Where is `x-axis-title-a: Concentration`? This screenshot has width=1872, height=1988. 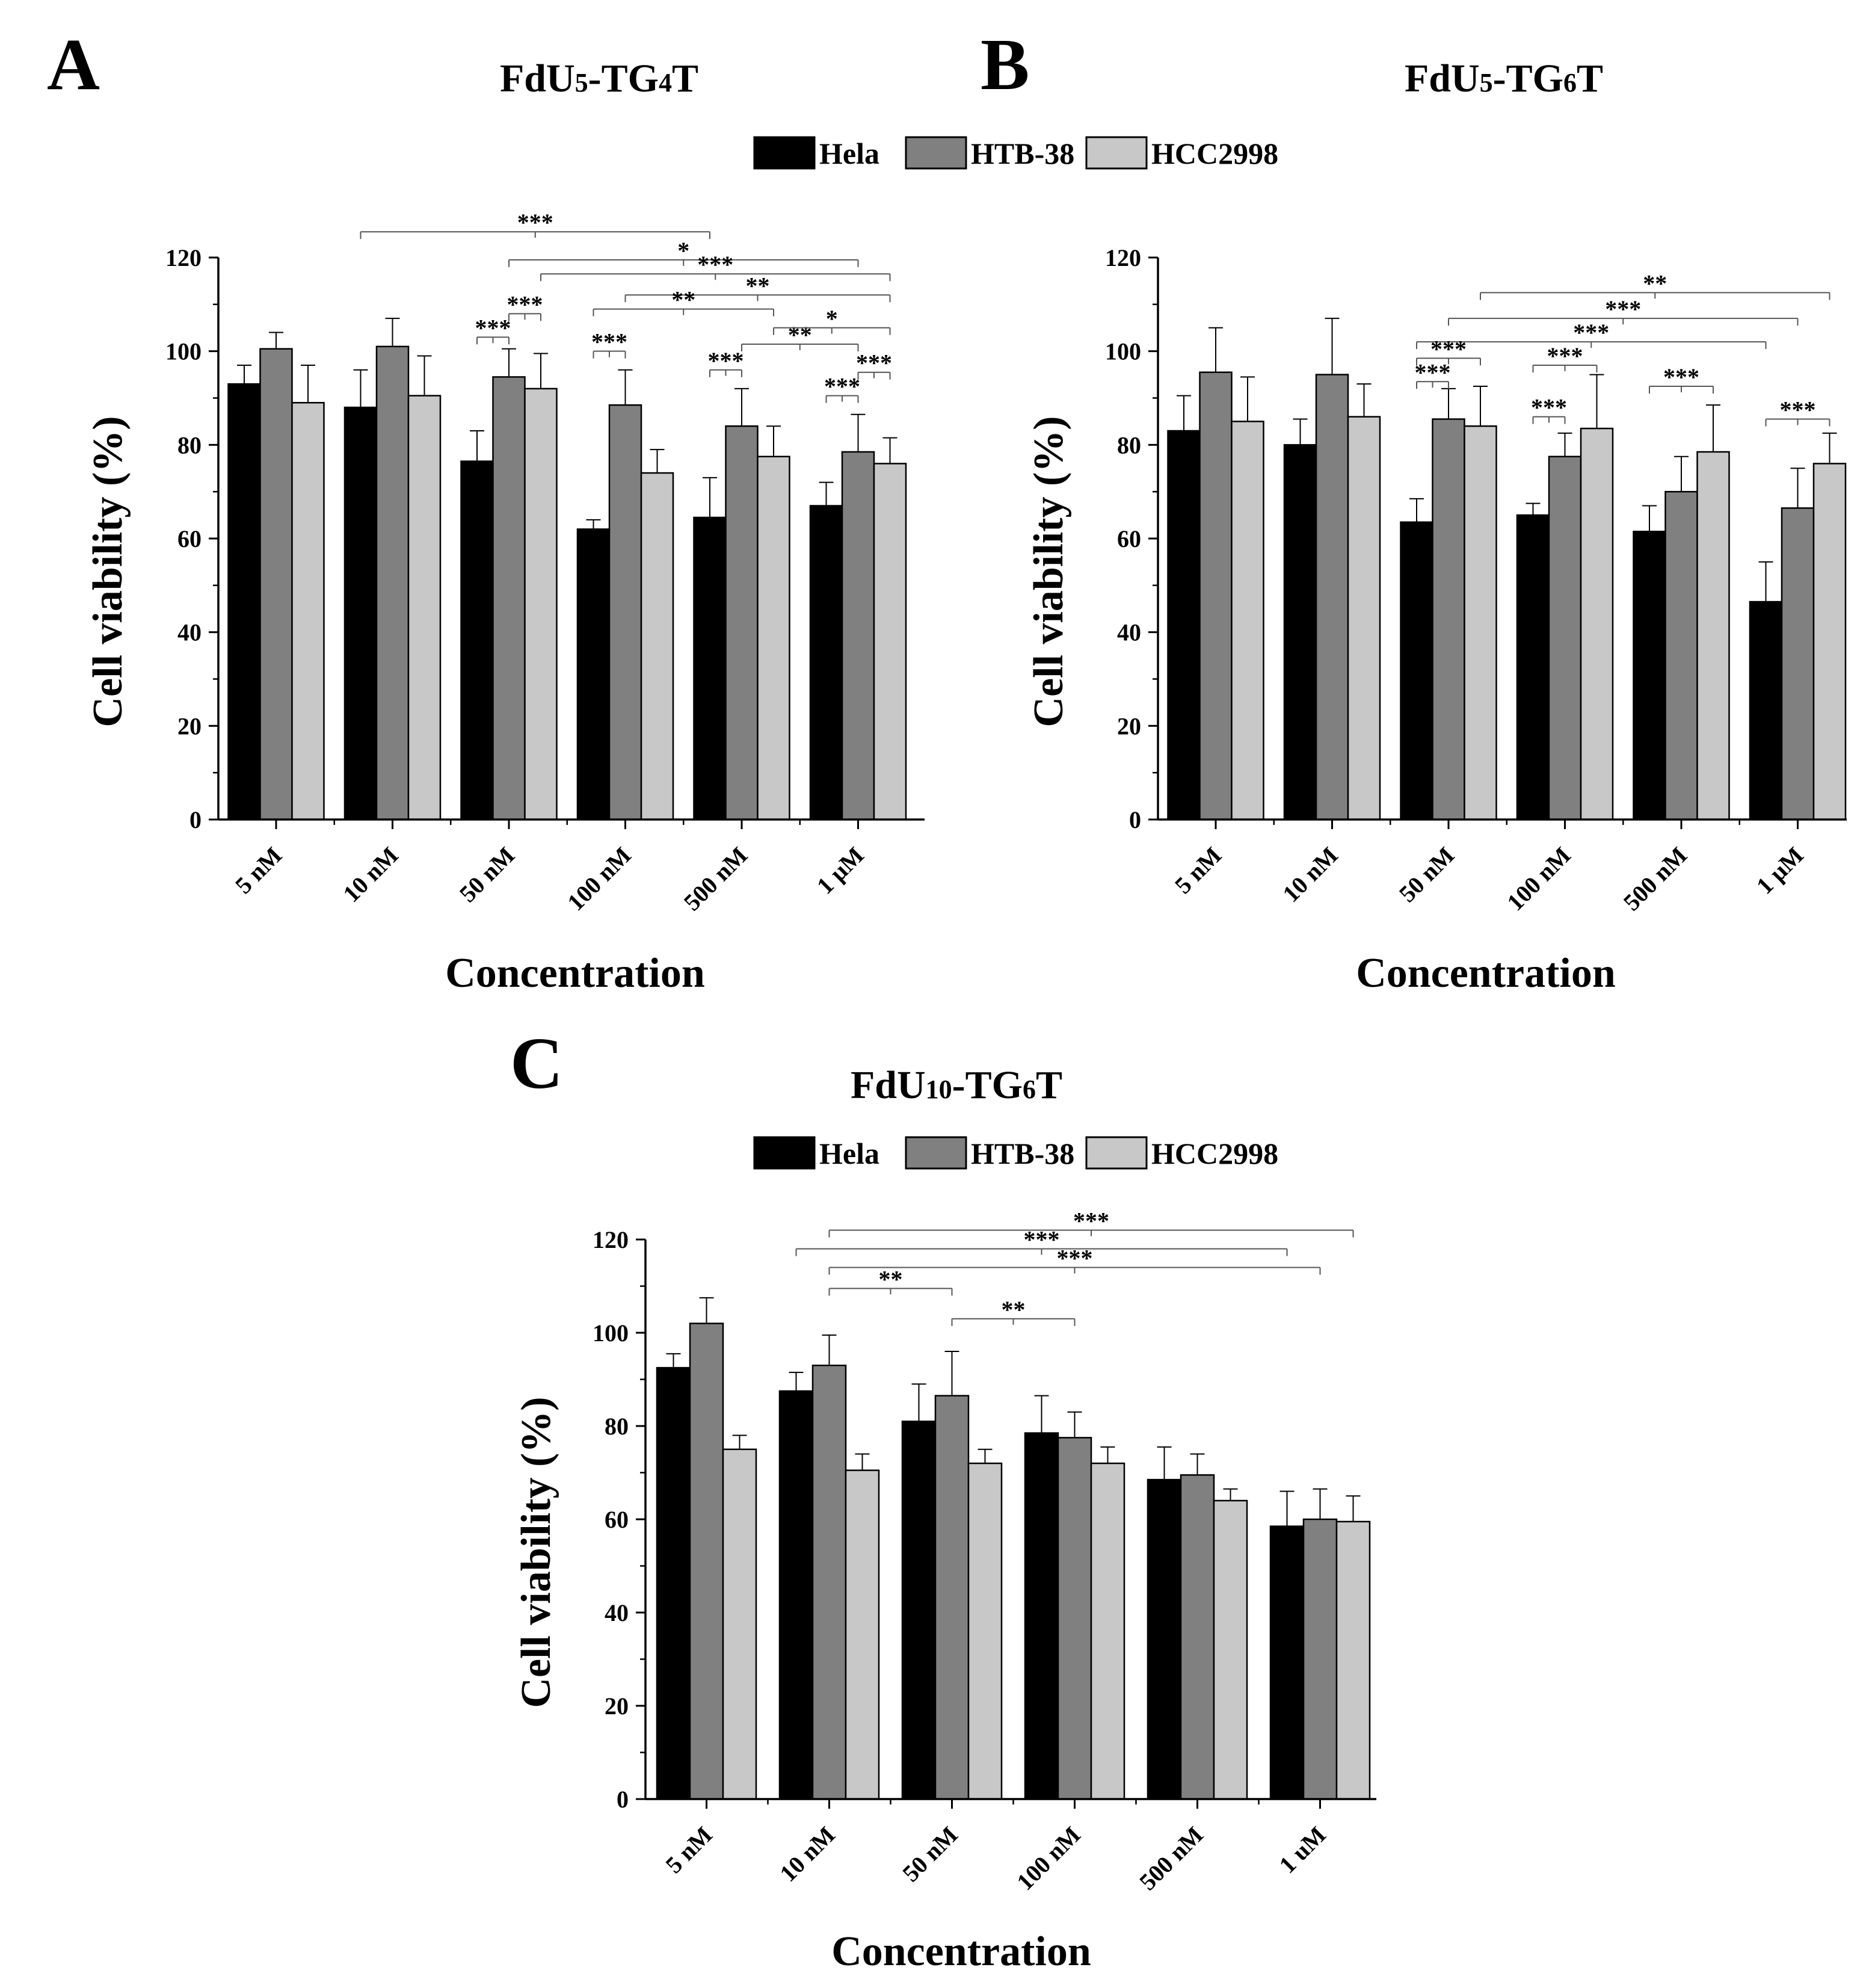
x-axis-title-a: Concentration is located at coordinates (575, 973).